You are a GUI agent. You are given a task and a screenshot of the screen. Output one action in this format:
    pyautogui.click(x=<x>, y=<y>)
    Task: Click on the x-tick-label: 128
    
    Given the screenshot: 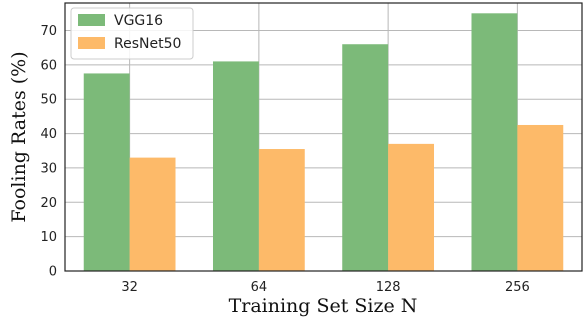 What is the action you would take?
    pyautogui.click(x=388, y=287)
    